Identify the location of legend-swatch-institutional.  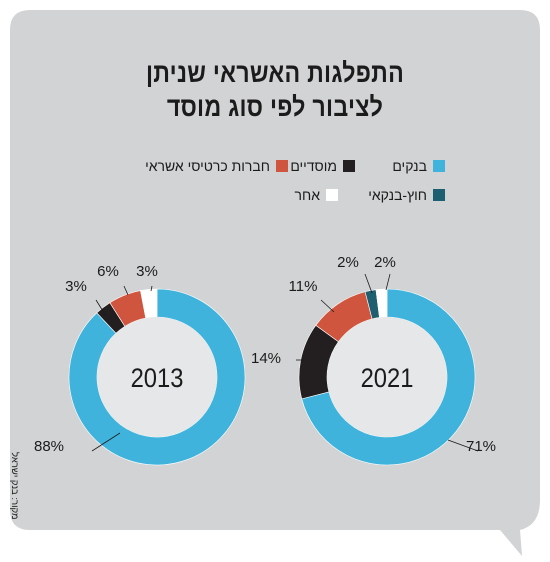
(349, 166).